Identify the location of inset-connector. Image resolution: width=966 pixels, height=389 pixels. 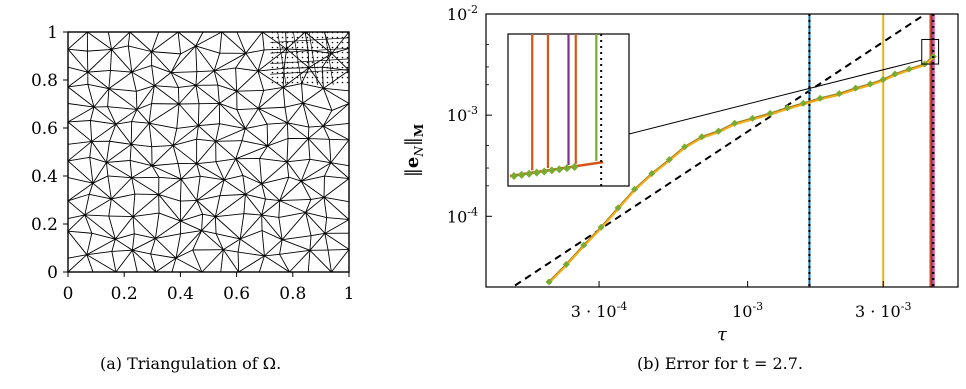
(775, 97).